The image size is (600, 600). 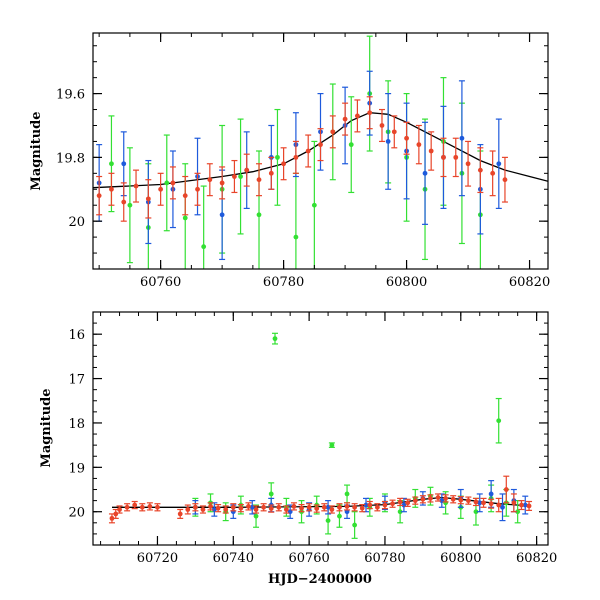 What do you see at coordinates (76, 380) in the screenshot?
I see `y-tick-label: 17` at bounding box center [76, 380].